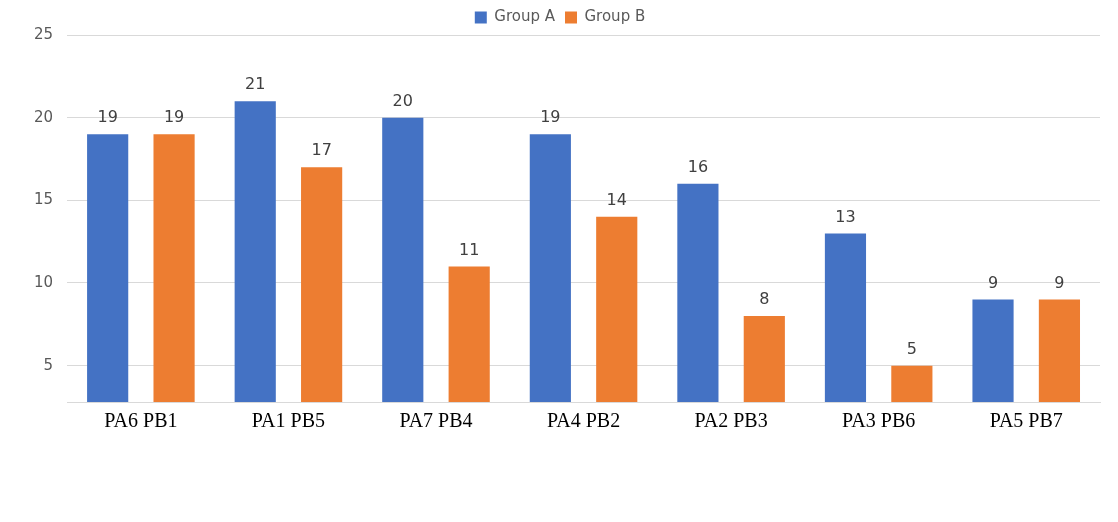 This screenshot has height=522, width=1118. What do you see at coordinates (141, 420) in the screenshot?
I see `x-tick-label: PA6 PB1` at bounding box center [141, 420].